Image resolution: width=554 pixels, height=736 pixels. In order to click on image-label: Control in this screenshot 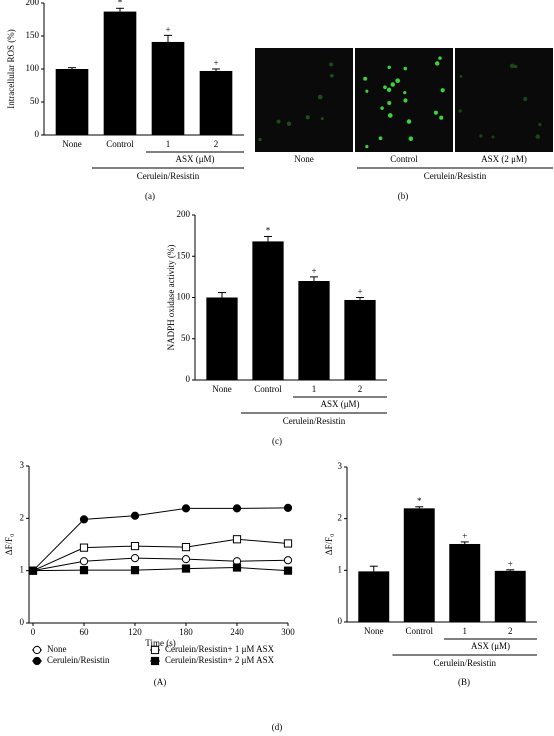, I will do `click(404, 159)`.